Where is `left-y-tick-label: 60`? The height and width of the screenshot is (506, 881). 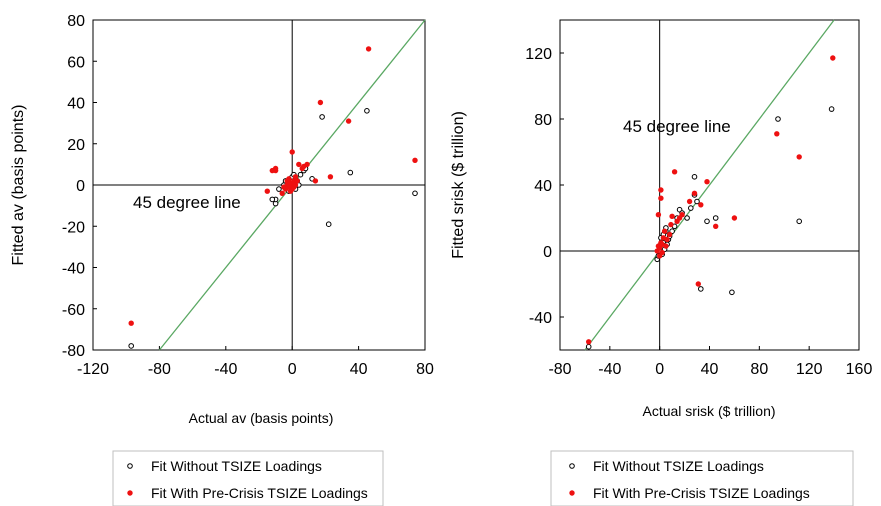 left-y-tick-label: 60 is located at coordinates (76, 62).